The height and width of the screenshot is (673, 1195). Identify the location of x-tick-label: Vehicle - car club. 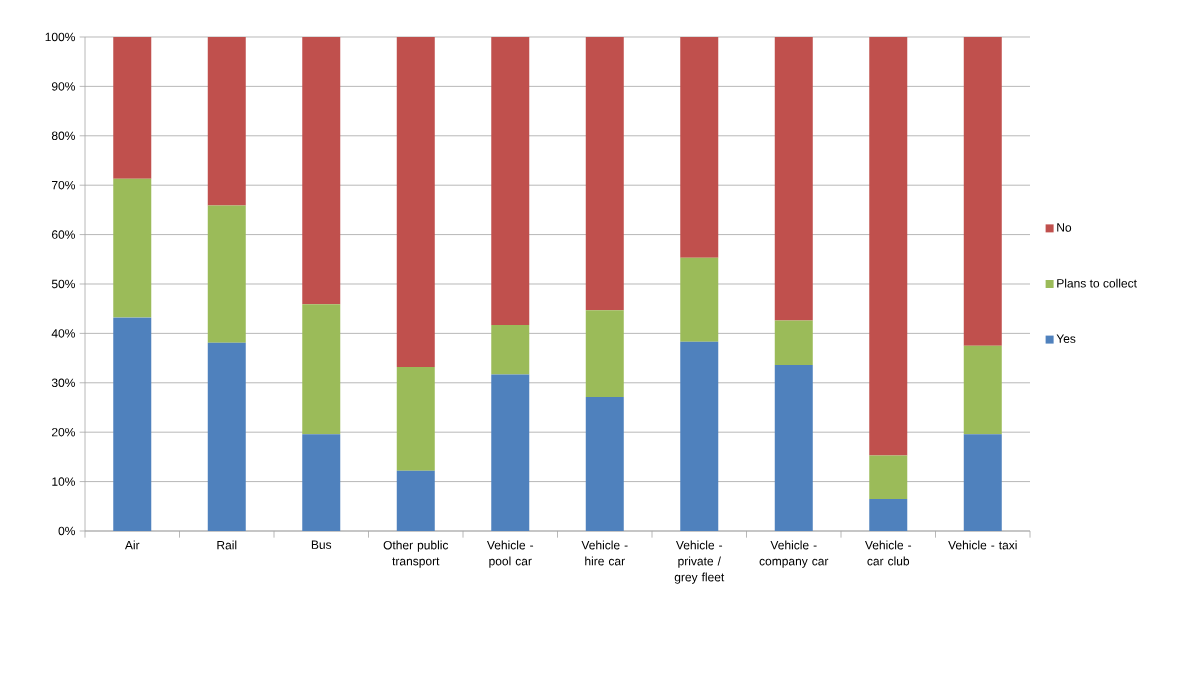
(888, 553).